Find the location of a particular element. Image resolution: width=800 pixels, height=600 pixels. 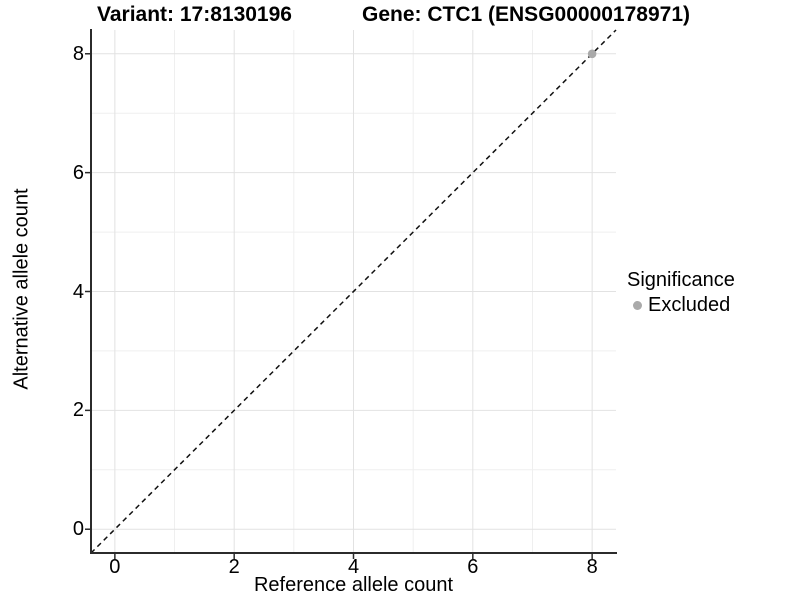

x-tick-label: 6 is located at coordinates (473, 567).